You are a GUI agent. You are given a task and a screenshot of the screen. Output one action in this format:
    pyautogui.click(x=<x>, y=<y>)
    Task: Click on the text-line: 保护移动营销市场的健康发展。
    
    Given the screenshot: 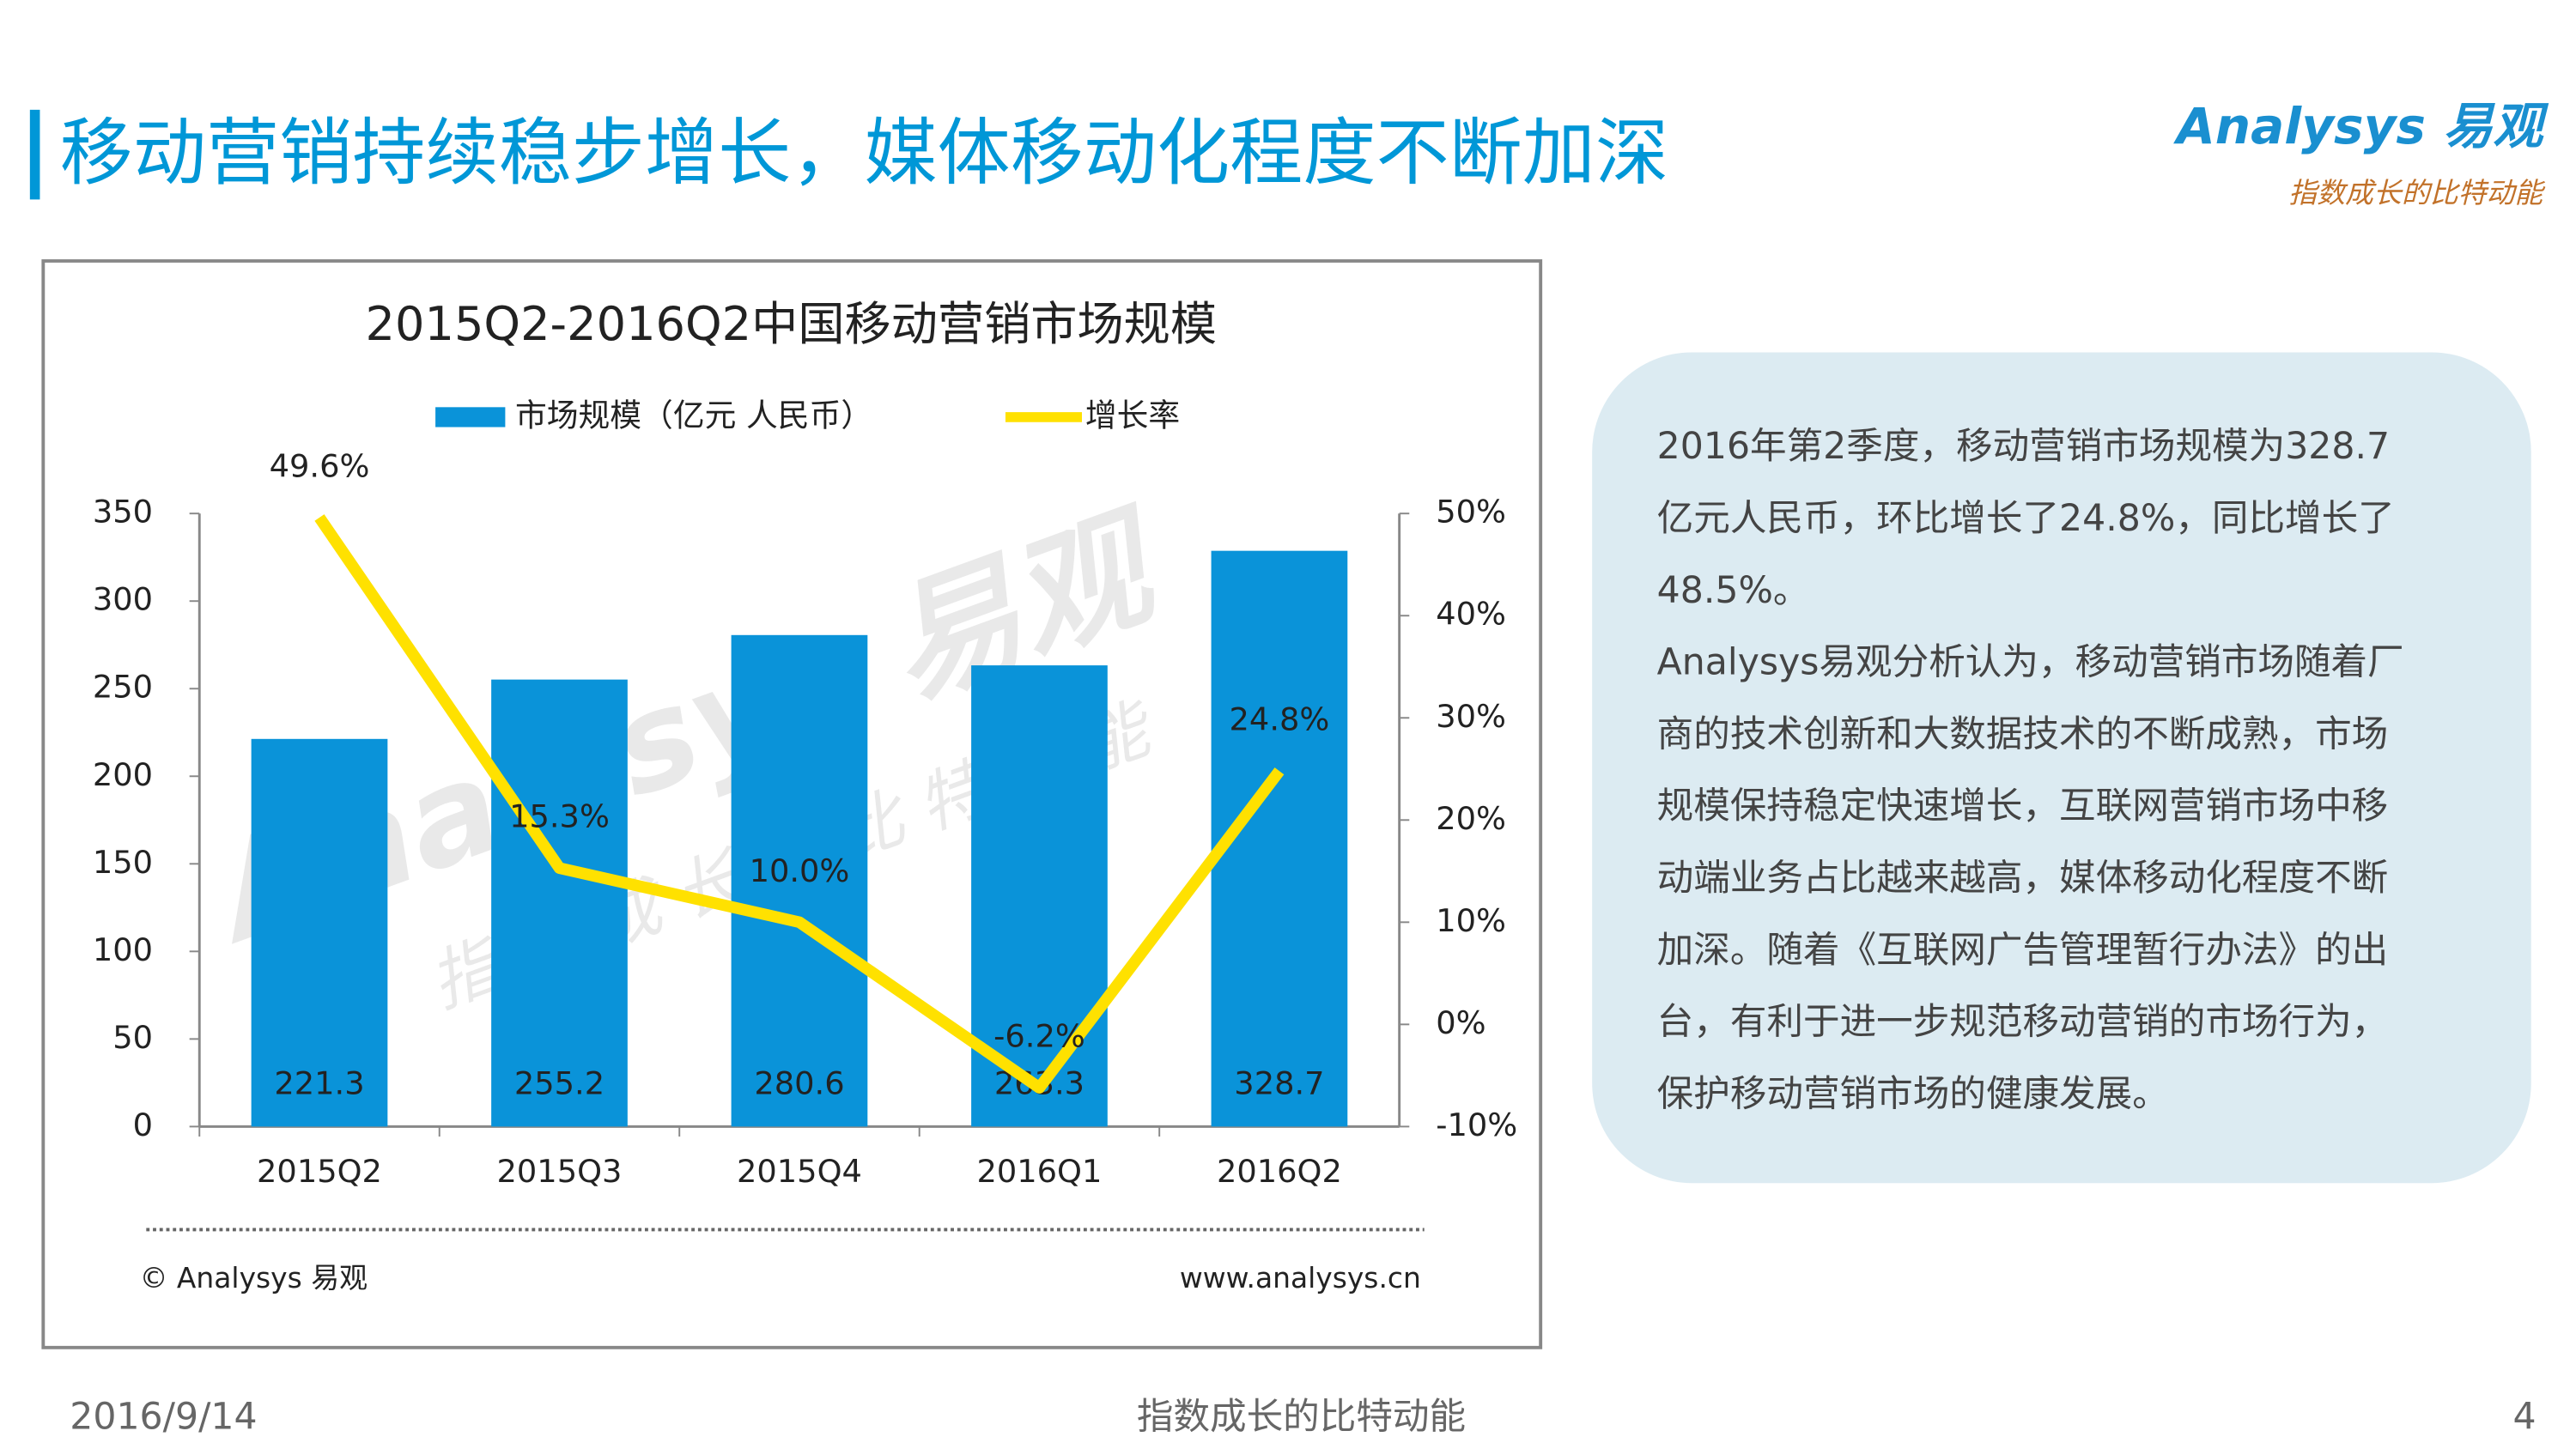 What is the action you would take?
    pyautogui.click(x=1913, y=1093)
    